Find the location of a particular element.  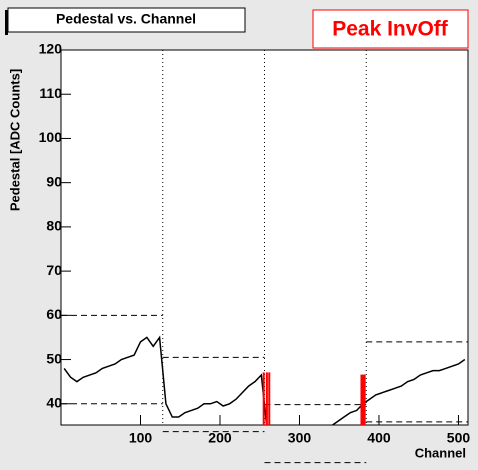

x-tick-label: 100 is located at coordinates (141, 438).